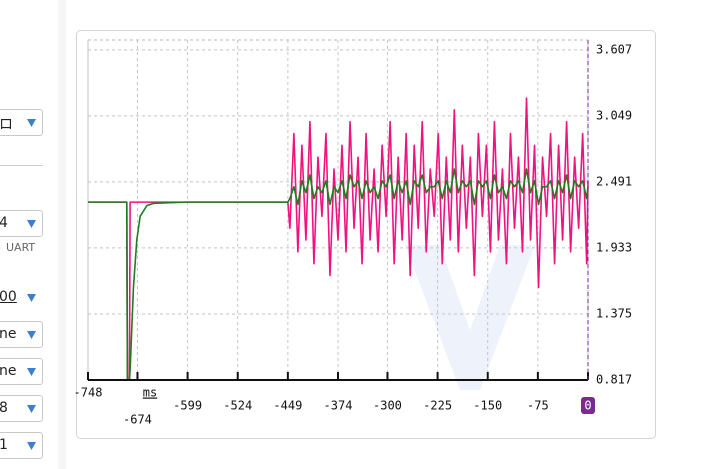  What do you see at coordinates (287, 406) in the screenshot?
I see `x-tick-label: -449` at bounding box center [287, 406].